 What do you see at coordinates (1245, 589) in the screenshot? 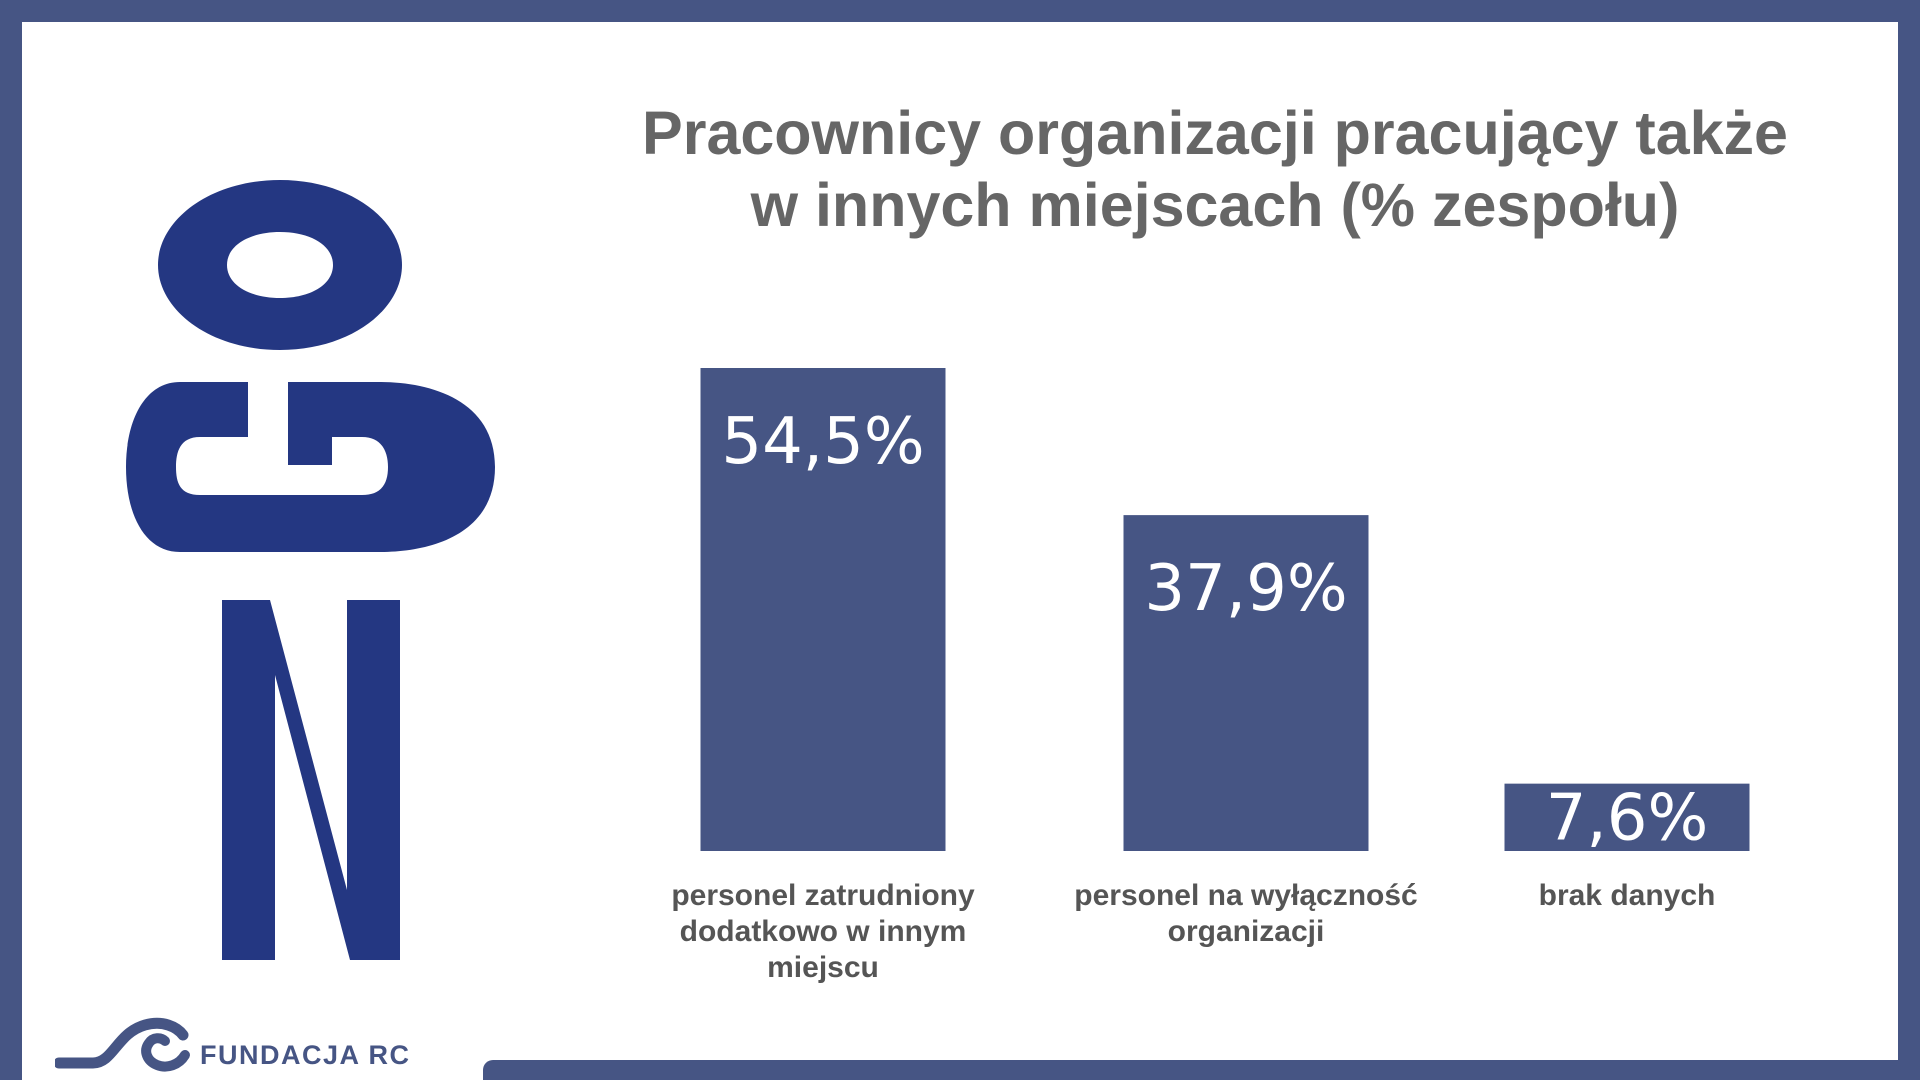
I see `bar-value-label-1: 37,9%` at bounding box center [1245, 589].